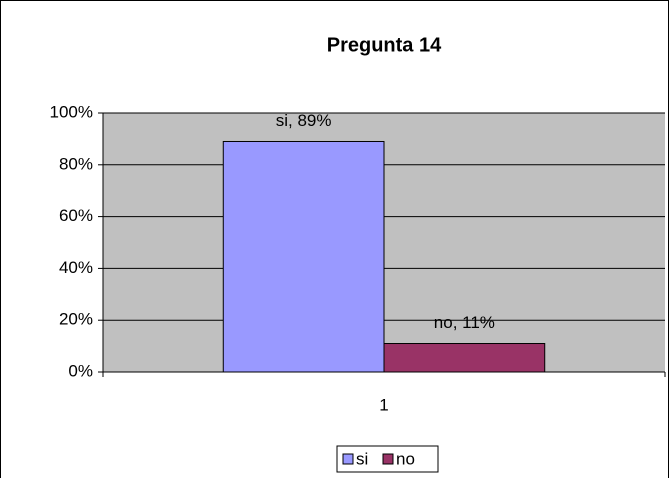  Describe the element at coordinates (80, 370) in the screenshot. I see `y-tick-label: 0%` at that location.